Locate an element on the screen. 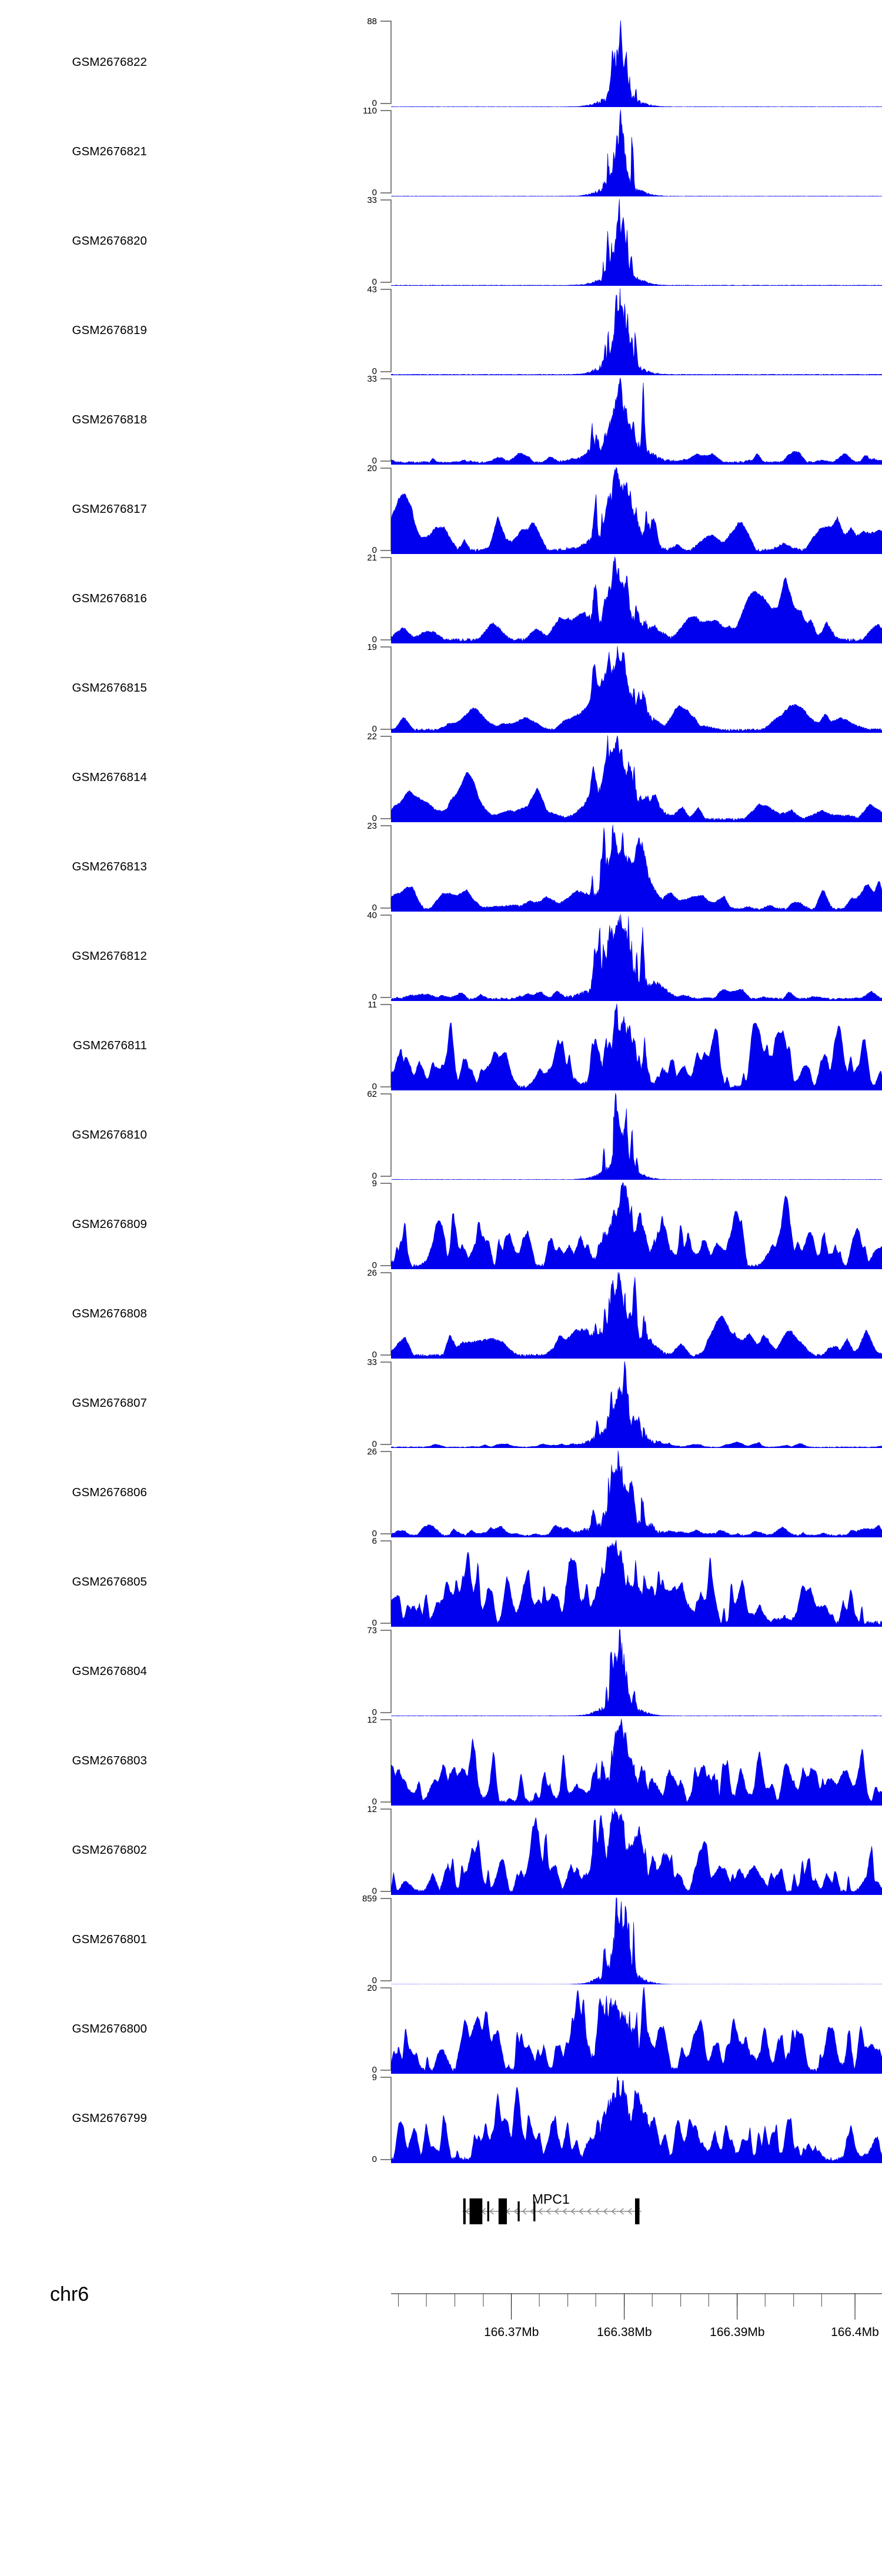 The height and width of the screenshot is (2576, 882). track-label: GSM2676804 is located at coordinates (109, 1671).